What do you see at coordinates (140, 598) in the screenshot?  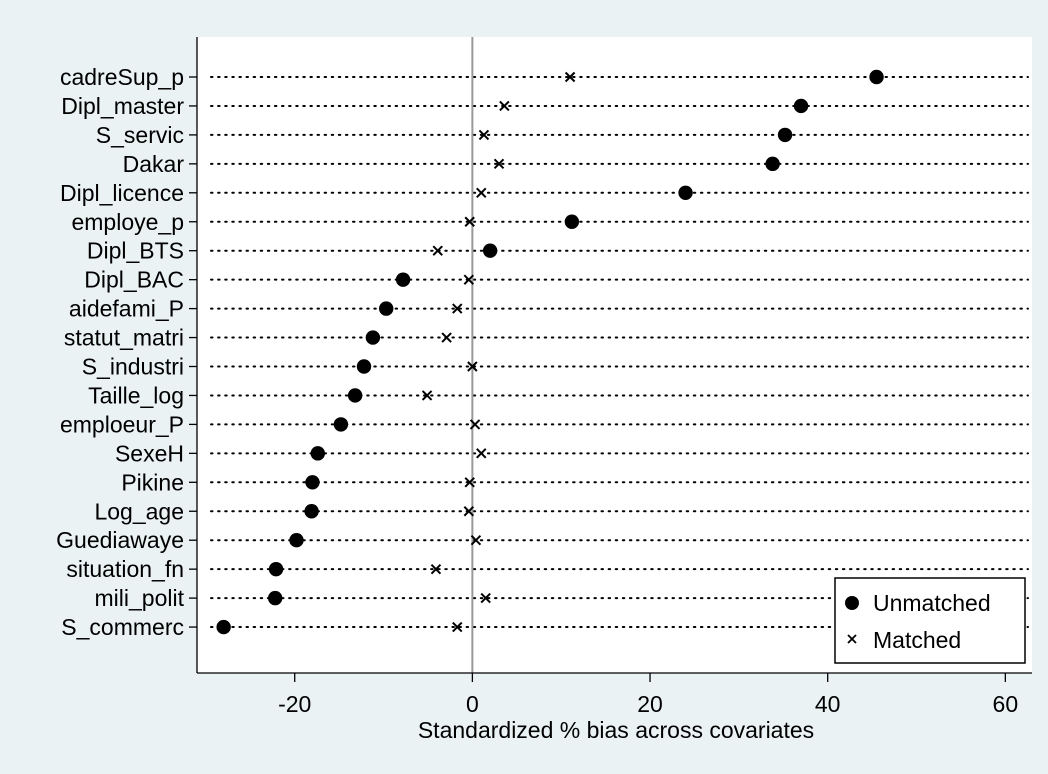 I see `y-tick-label: mili_polit` at bounding box center [140, 598].